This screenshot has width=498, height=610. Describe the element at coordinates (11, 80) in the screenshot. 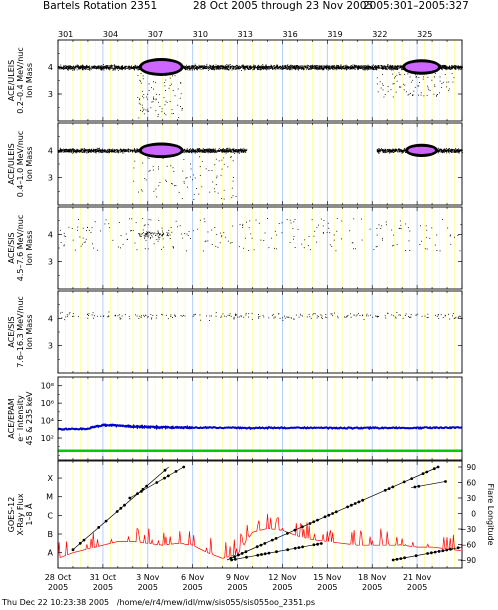

I see `y-axis-label: ACE/ULEIS` at that location.